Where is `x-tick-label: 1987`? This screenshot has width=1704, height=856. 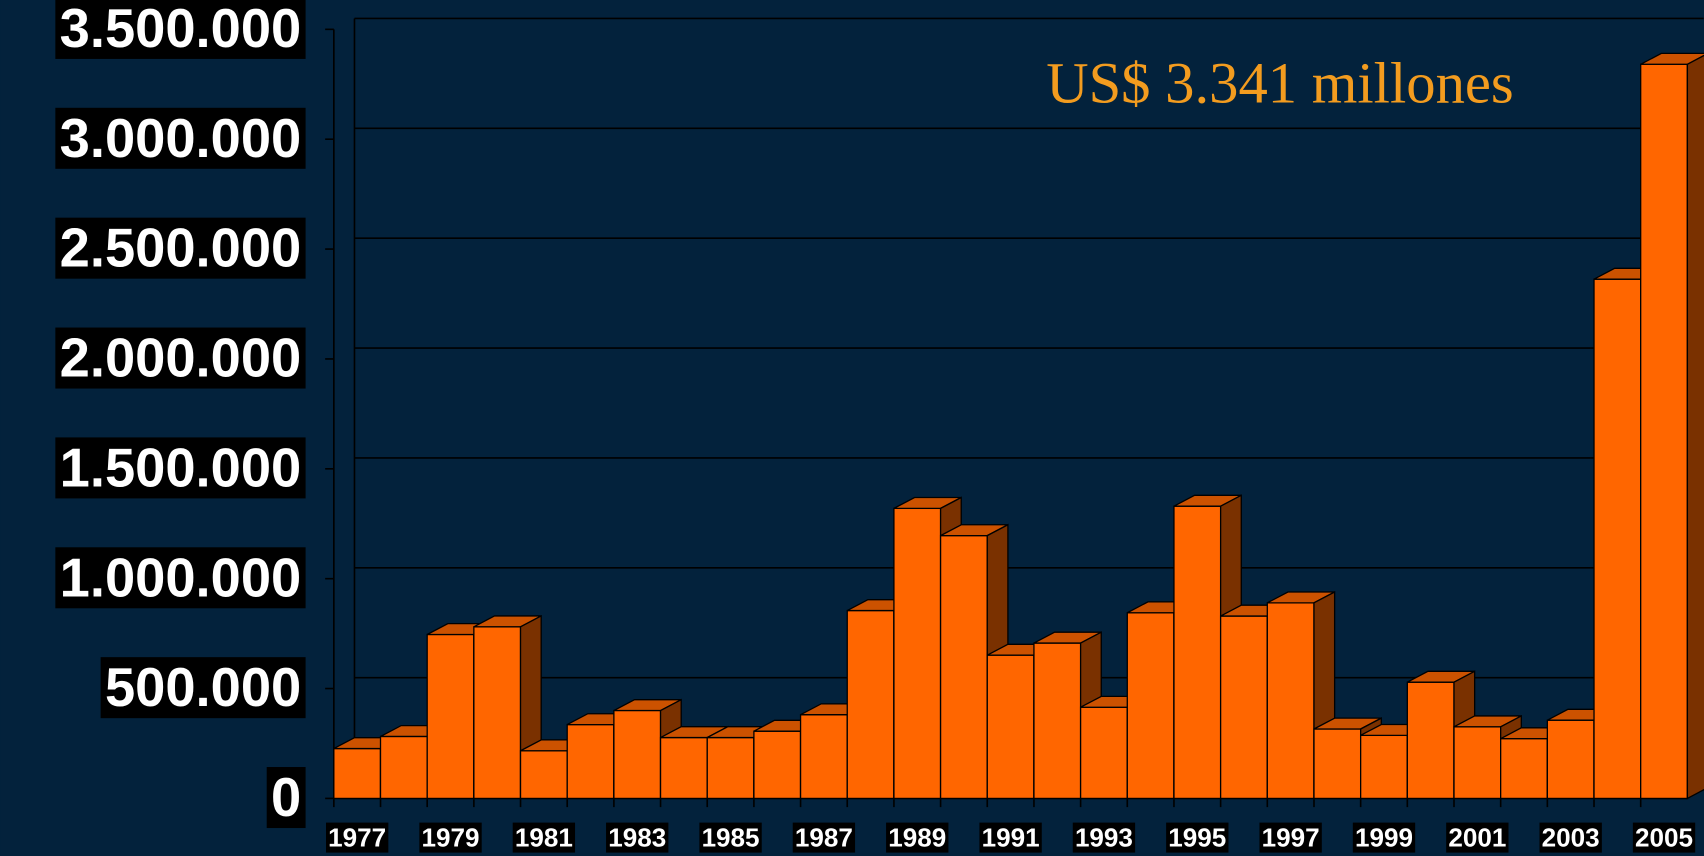
x-tick-label: 1987 is located at coordinates (824, 838).